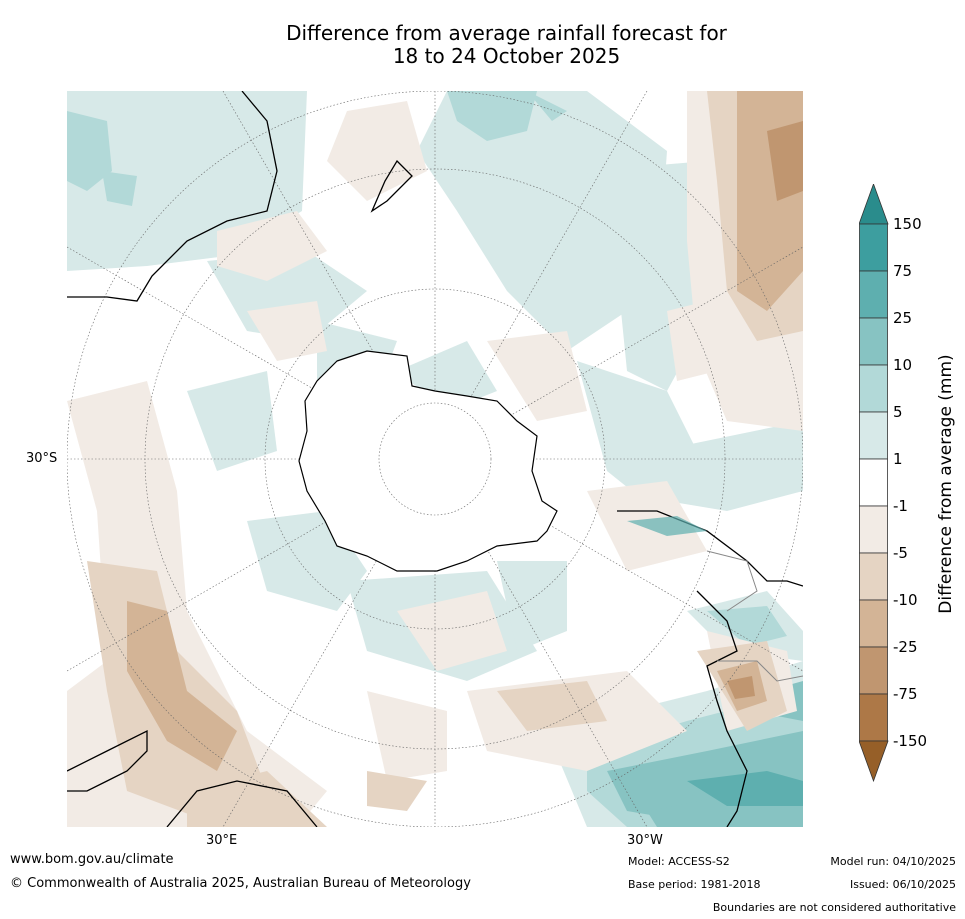 Image resolution: width=965 pixels, height=919 pixels. I want to click on country-boundaries, so click(754, 616).